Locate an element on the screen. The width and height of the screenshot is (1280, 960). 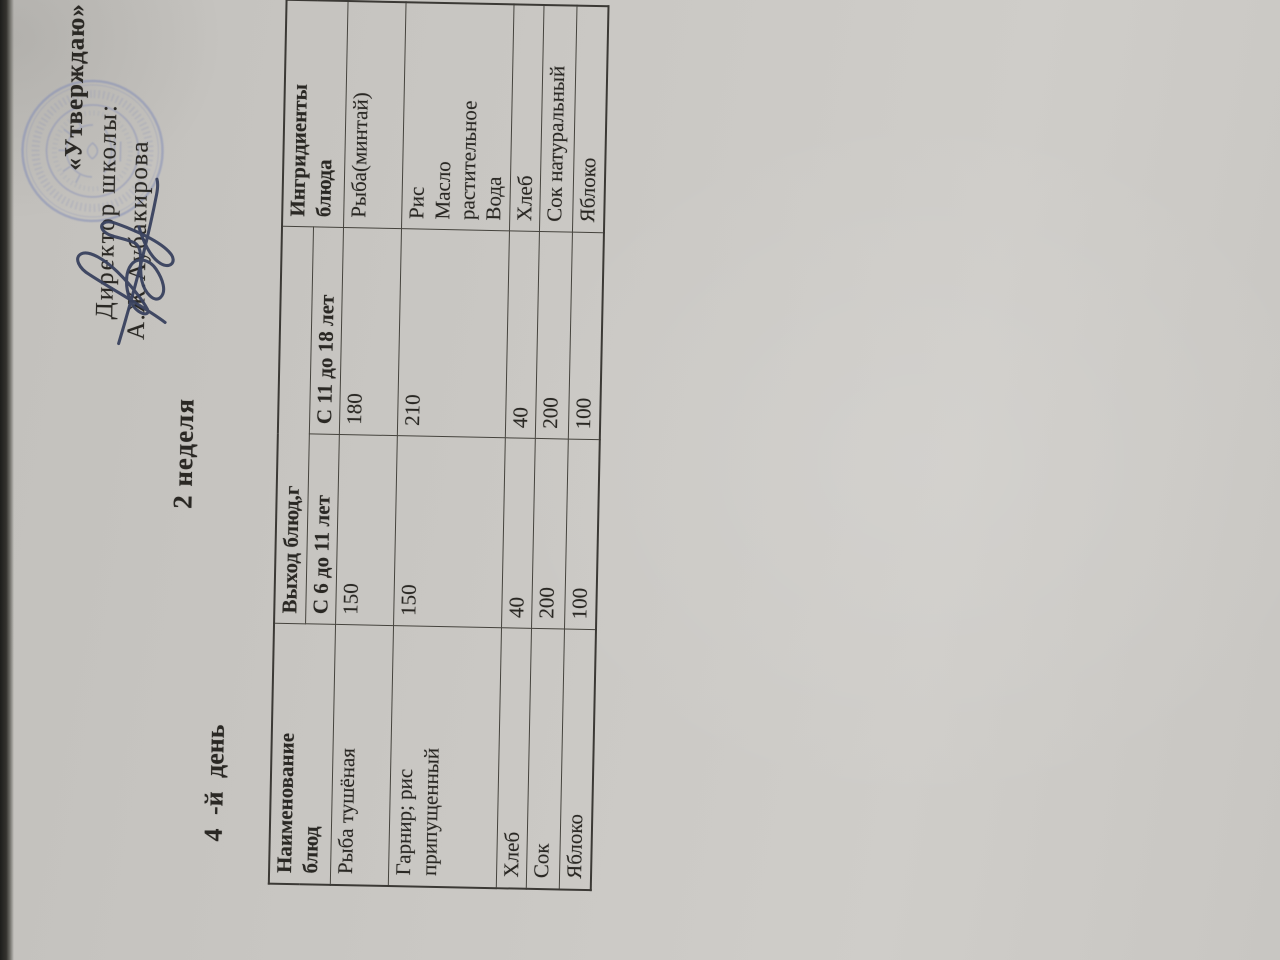
header-dish-name: Наименование блюд is located at coordinates (302, 754).